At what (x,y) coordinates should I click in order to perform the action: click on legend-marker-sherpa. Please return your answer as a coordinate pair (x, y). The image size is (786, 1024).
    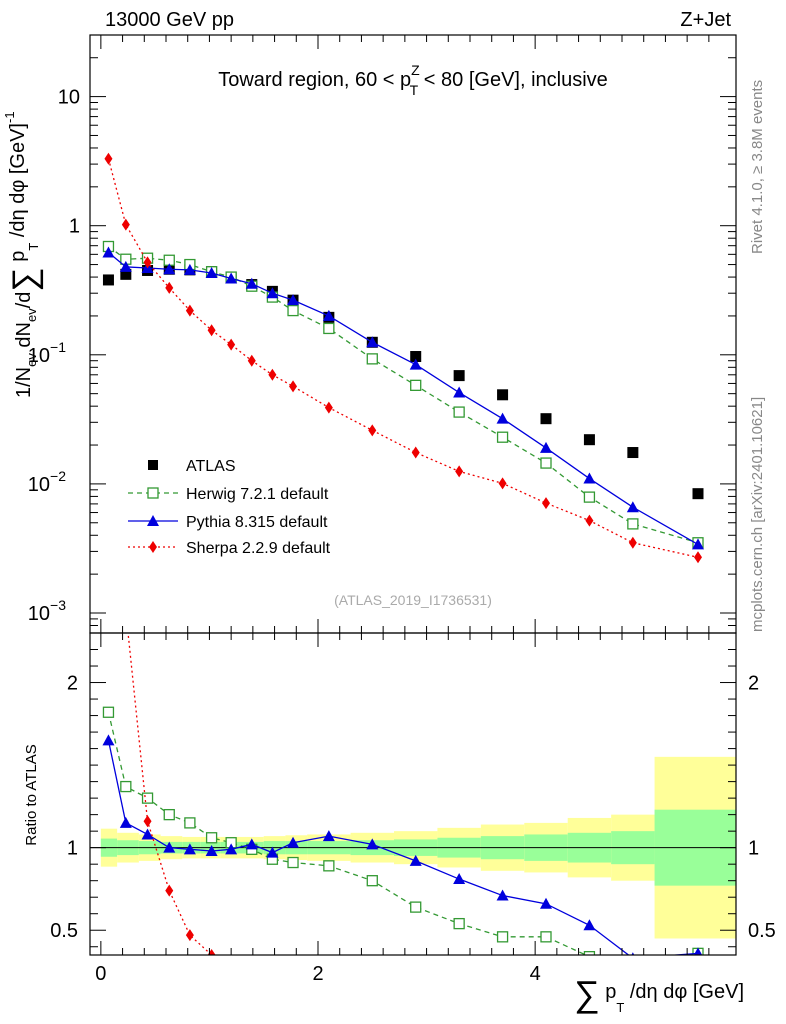
    Looking at the image, I should click on (153, 547).